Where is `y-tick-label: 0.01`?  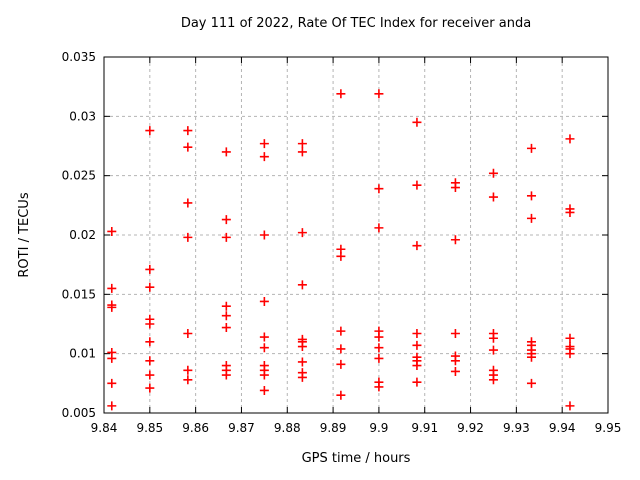 y-tick-label: 0.01 is located at coordinates (82, 354).